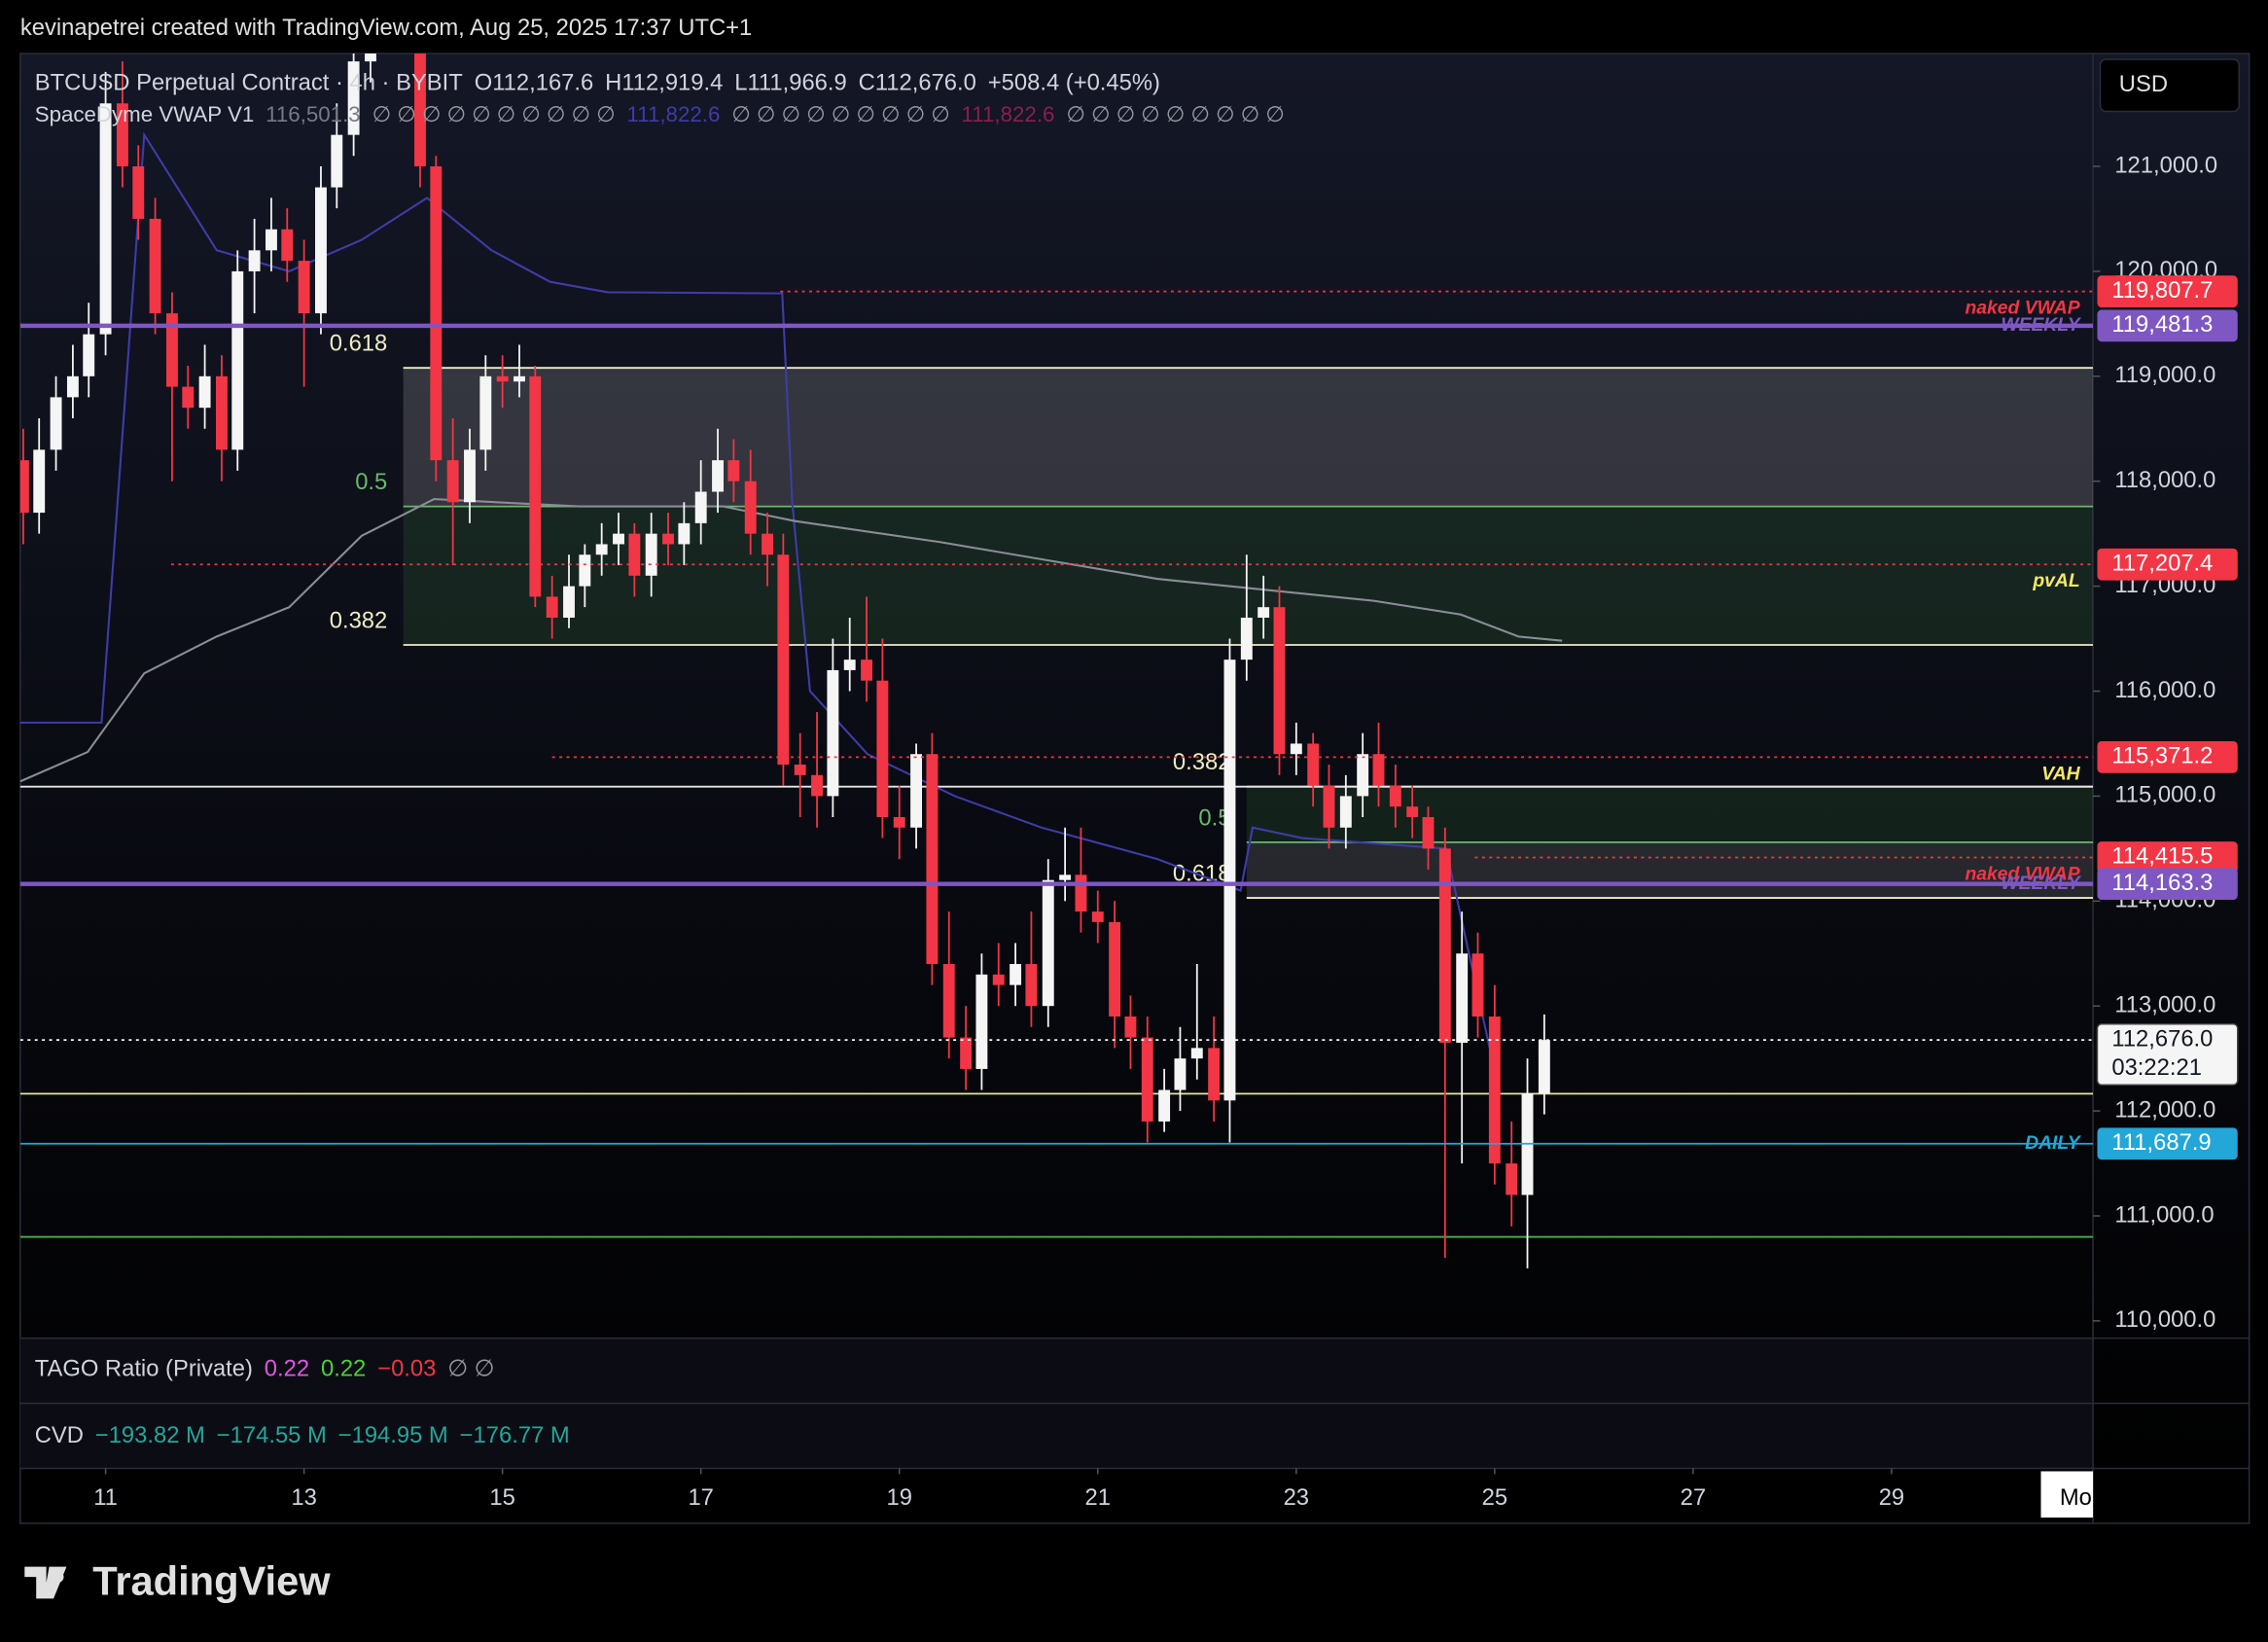  I want to click on y-tick-label: 119,000.0, so click(2164, 375).